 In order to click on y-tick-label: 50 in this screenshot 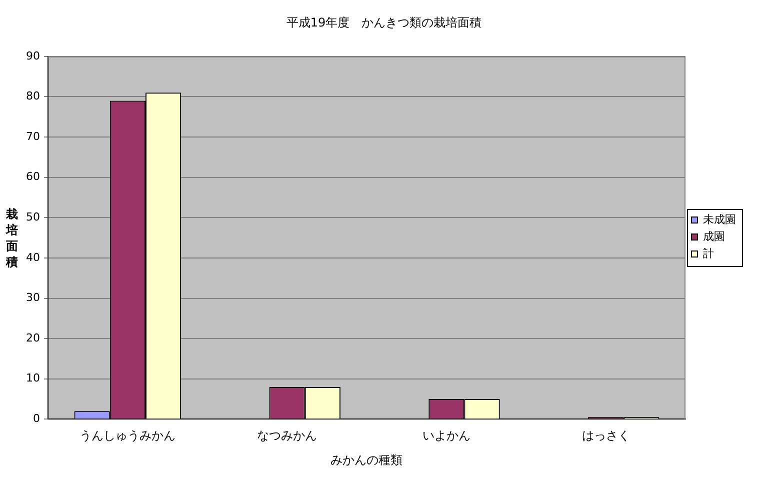, I will do `click(33, 217)`.